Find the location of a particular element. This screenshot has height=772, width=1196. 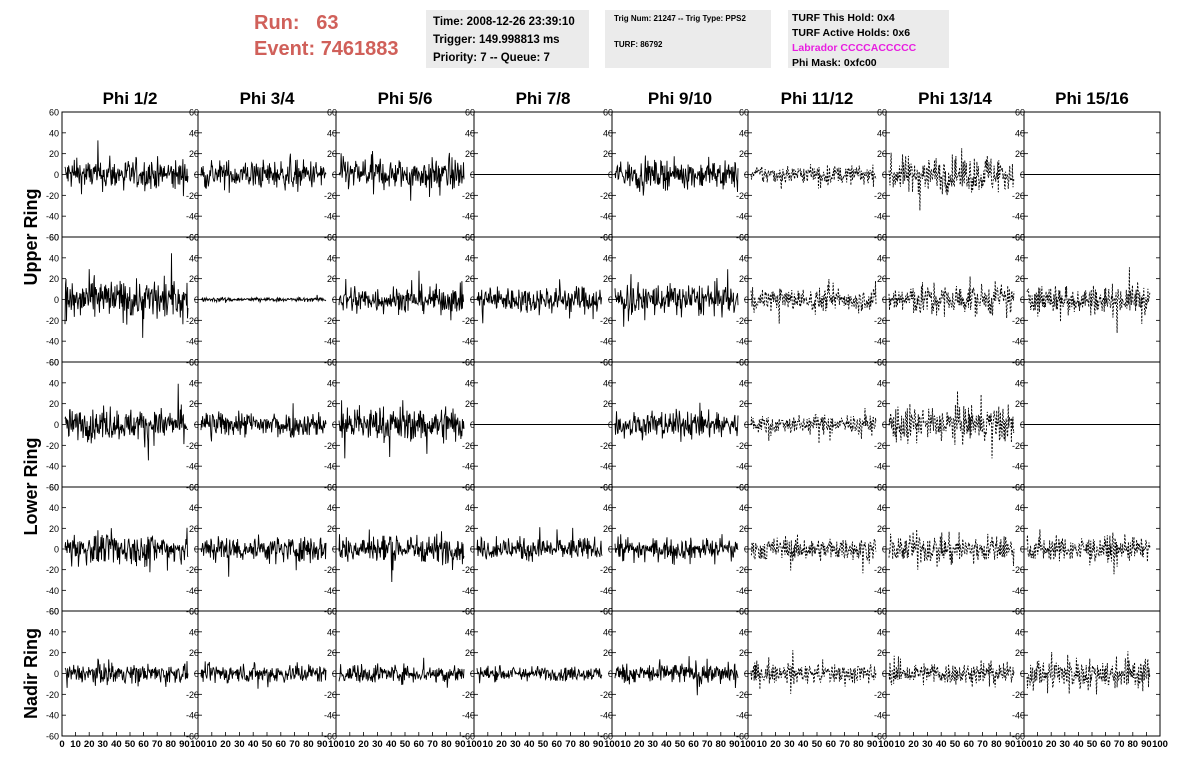

trig-num-text: Trig Num: 21247 -- Trig Type: PPS2 is located at coordinates (680, 18).